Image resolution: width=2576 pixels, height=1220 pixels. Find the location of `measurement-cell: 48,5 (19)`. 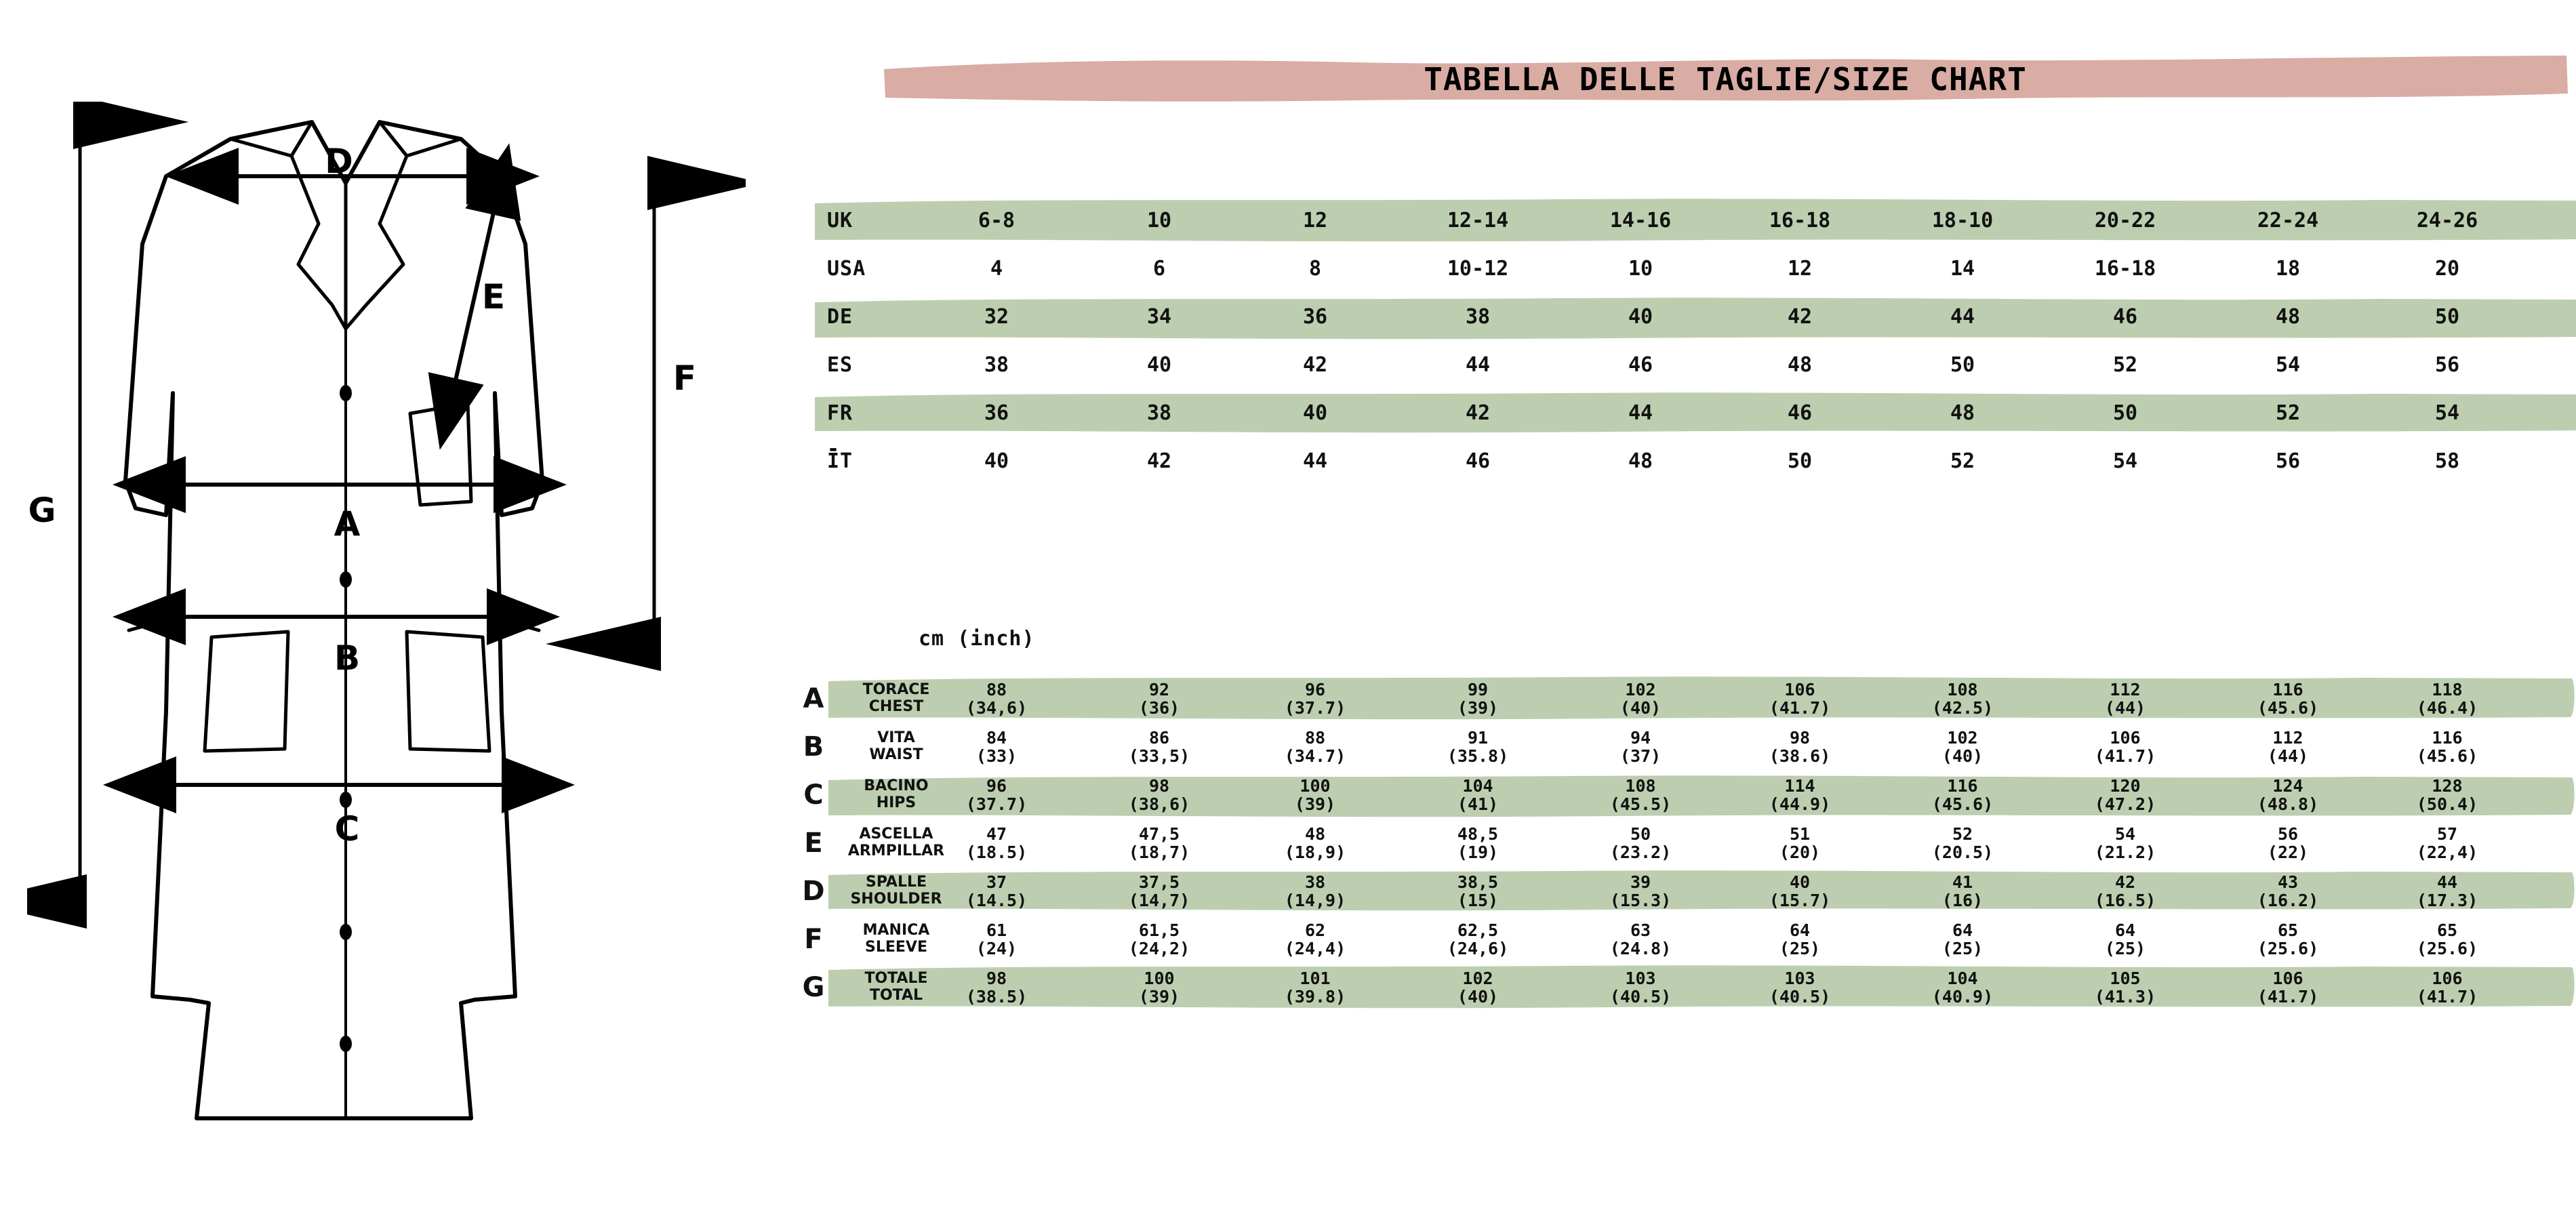

measurement-cell: 48,5 (19) is located at coordinates (1478, 843).